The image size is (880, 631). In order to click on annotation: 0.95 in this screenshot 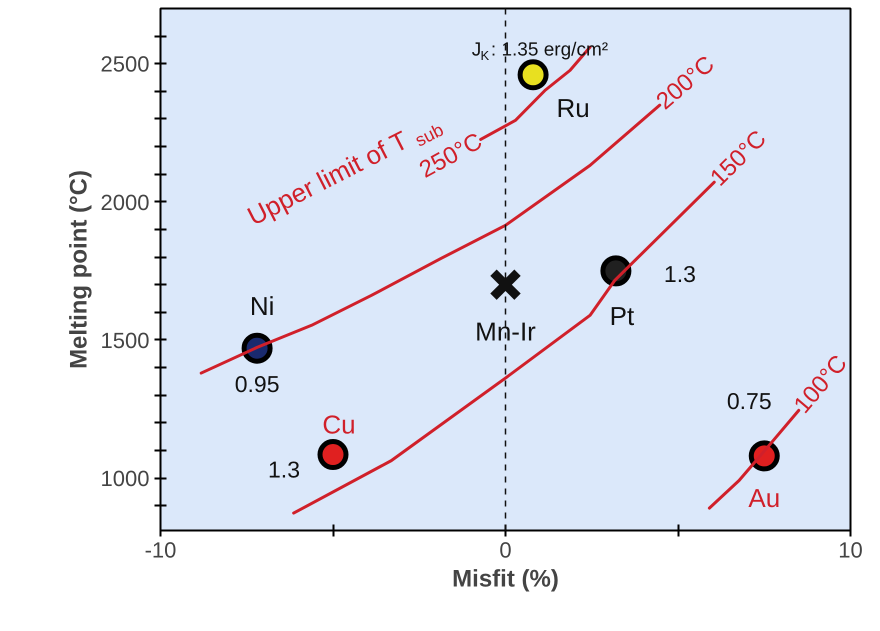, I will do `click(257, 384)`.